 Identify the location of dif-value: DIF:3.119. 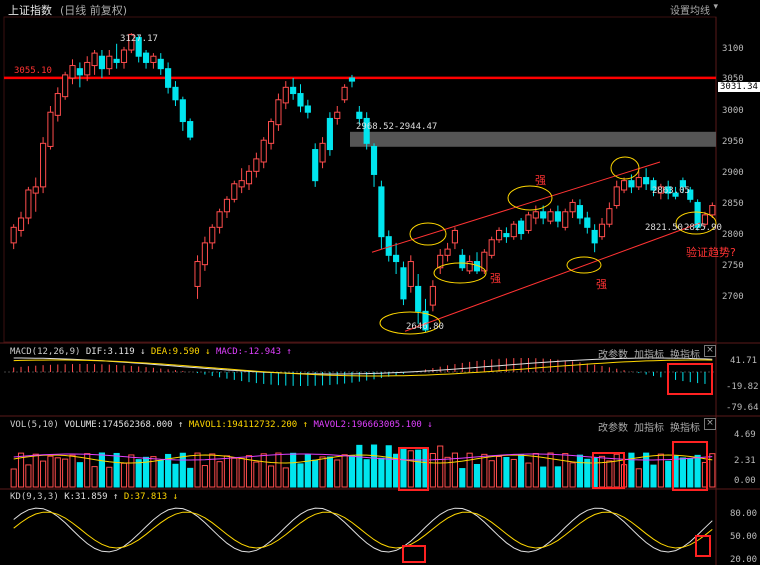
(110, 352).